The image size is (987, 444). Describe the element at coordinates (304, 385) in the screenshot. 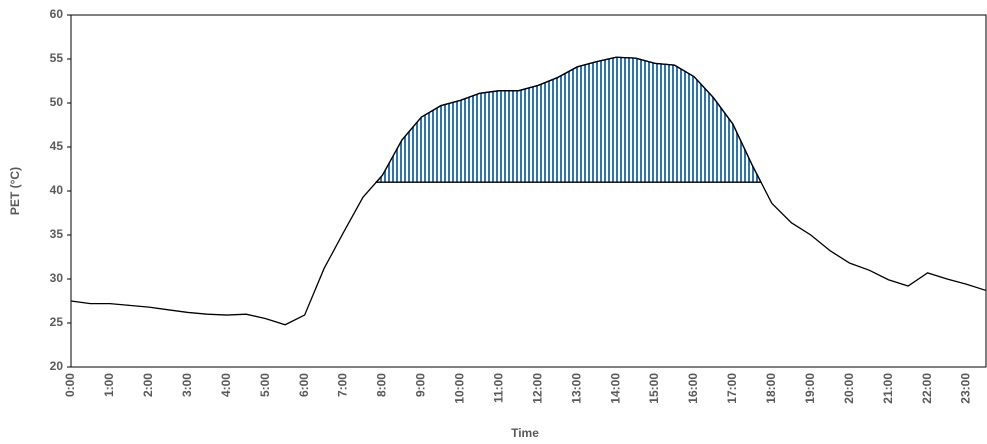

I see `x-tick-label: 6:00` at that location.